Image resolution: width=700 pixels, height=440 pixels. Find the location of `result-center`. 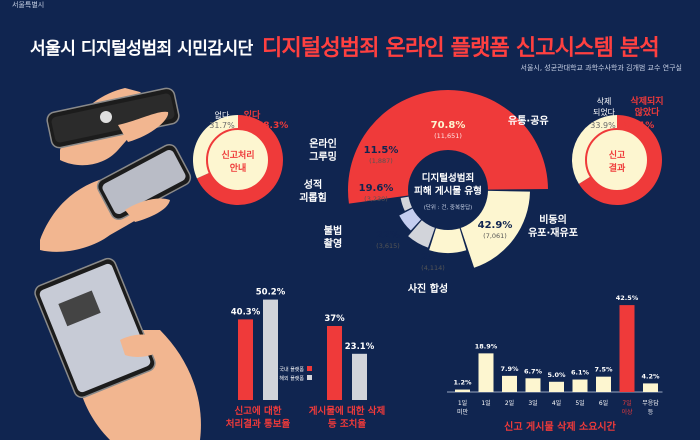

result-center is located at coordinates (617, 160).